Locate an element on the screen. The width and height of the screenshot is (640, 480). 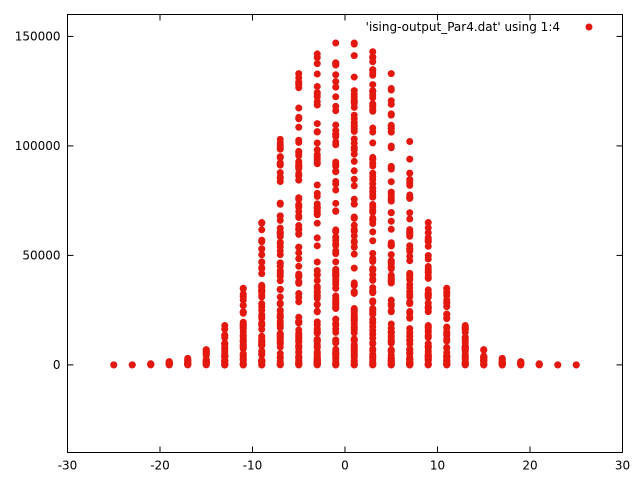
legend: 'ising-output_Par4.dat' using 1:4 is located at coordinates (479, 27).